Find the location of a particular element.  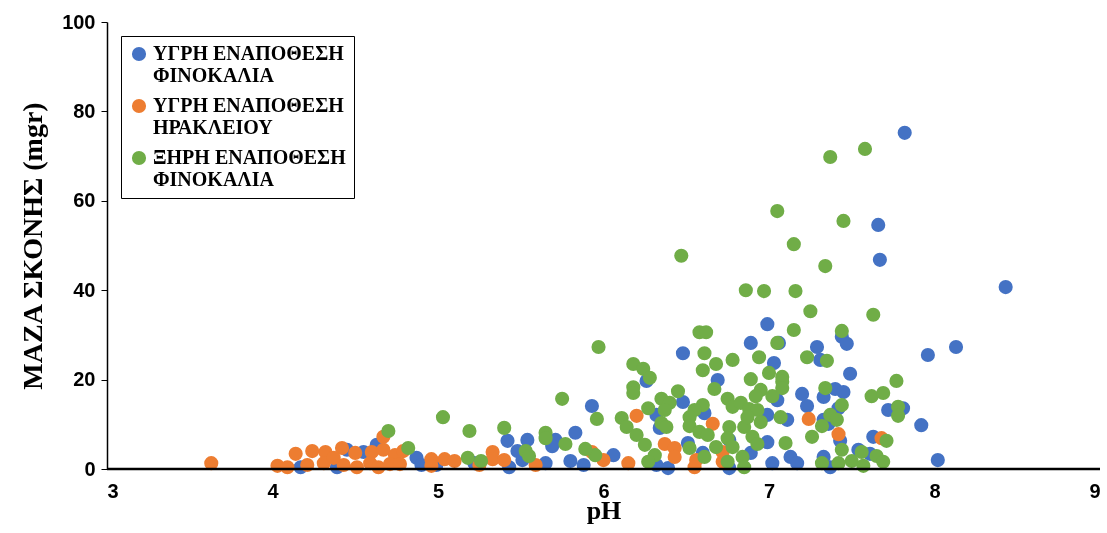

y-tick-label: 20 is located at coordinates (84, 379).